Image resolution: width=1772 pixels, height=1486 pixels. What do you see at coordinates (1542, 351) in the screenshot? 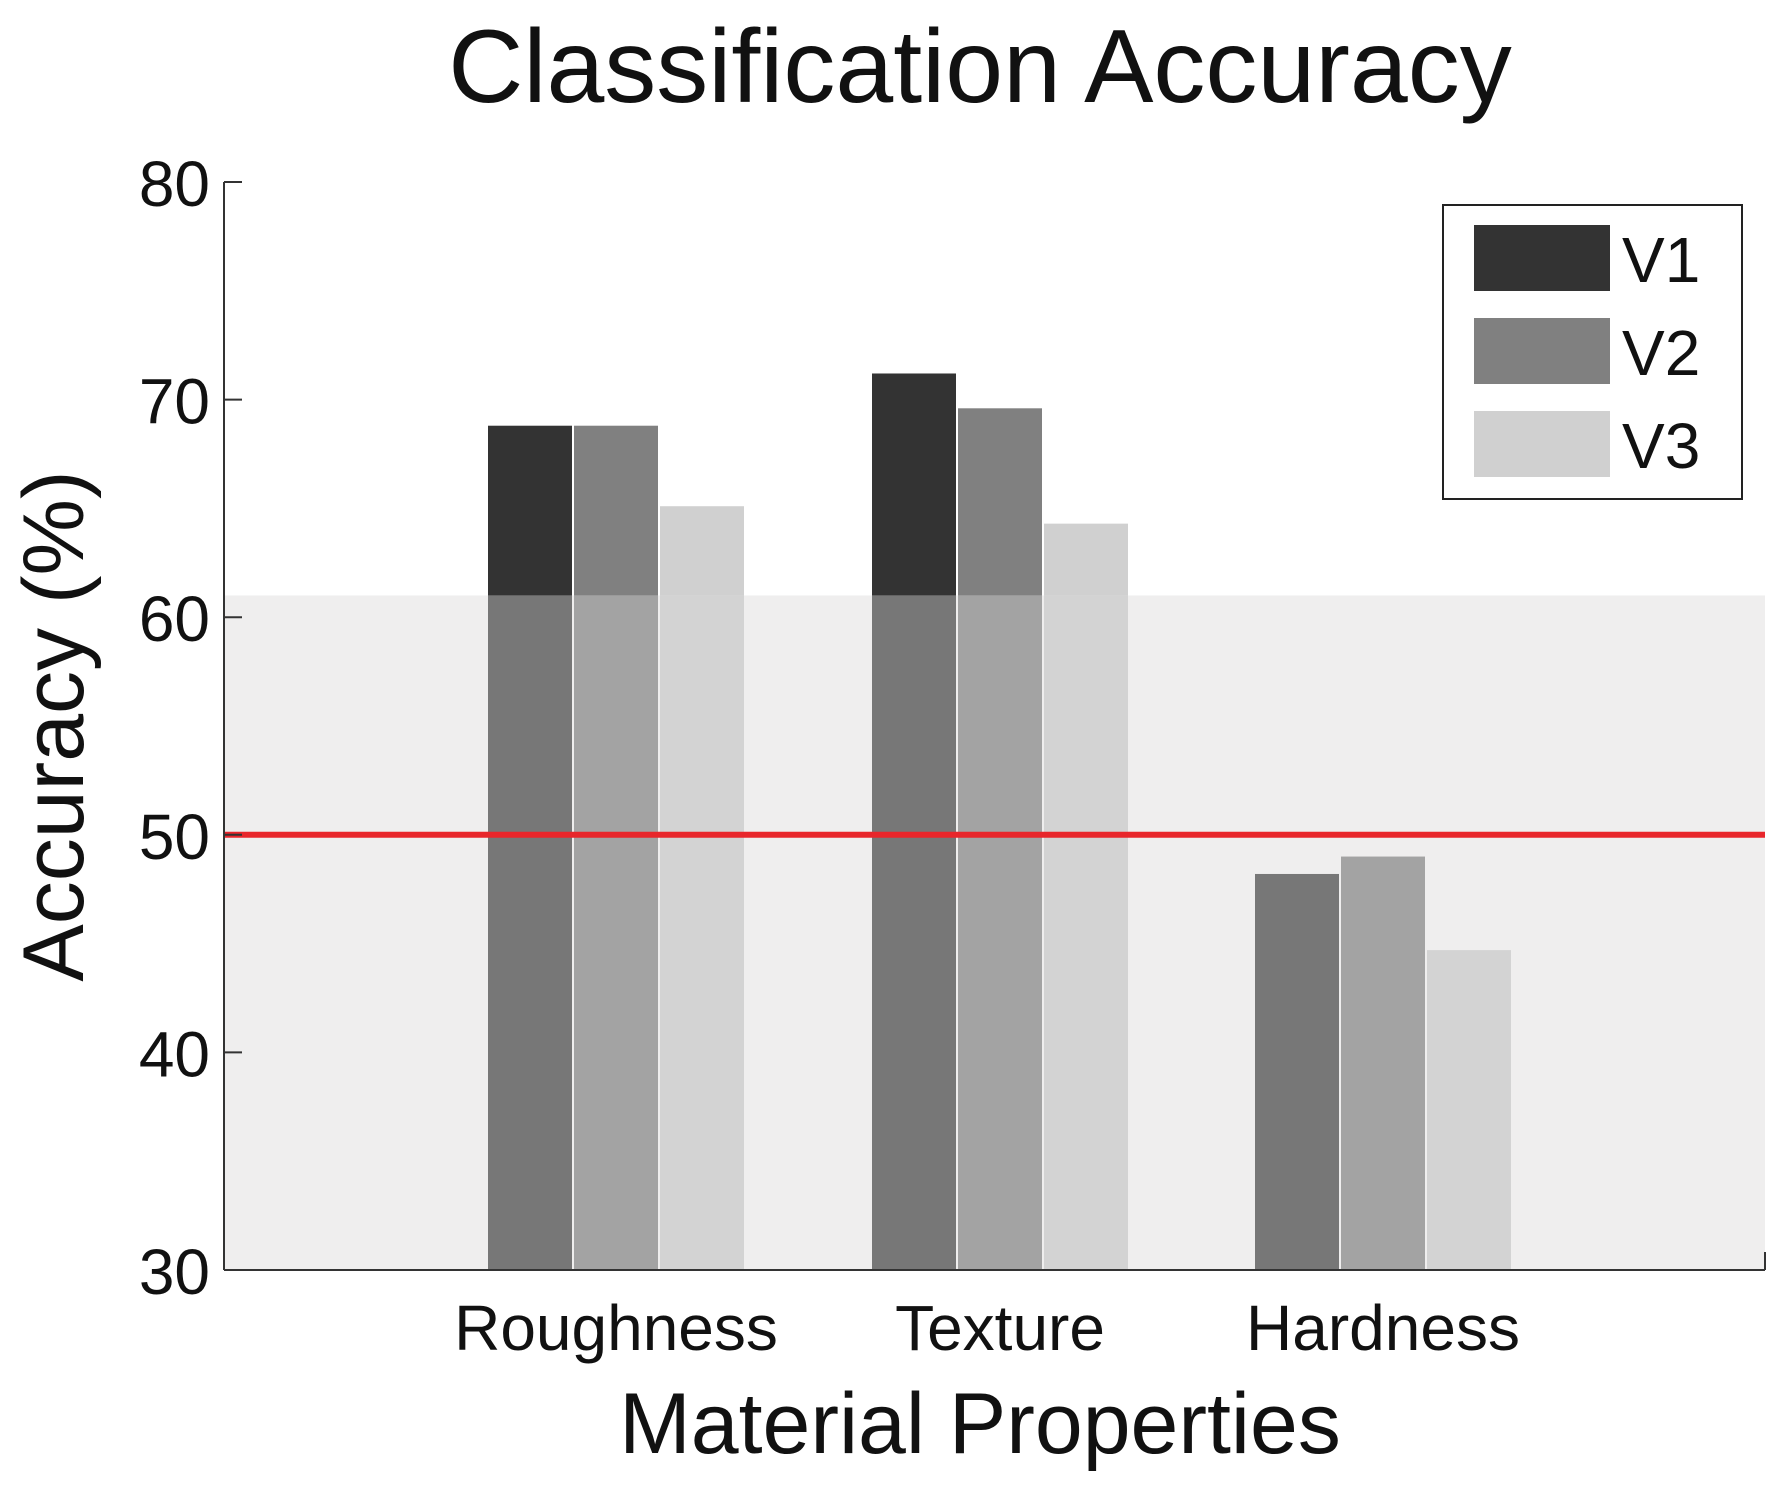
I see `legend-swatch-v2` at bounding box center [1542, 351].